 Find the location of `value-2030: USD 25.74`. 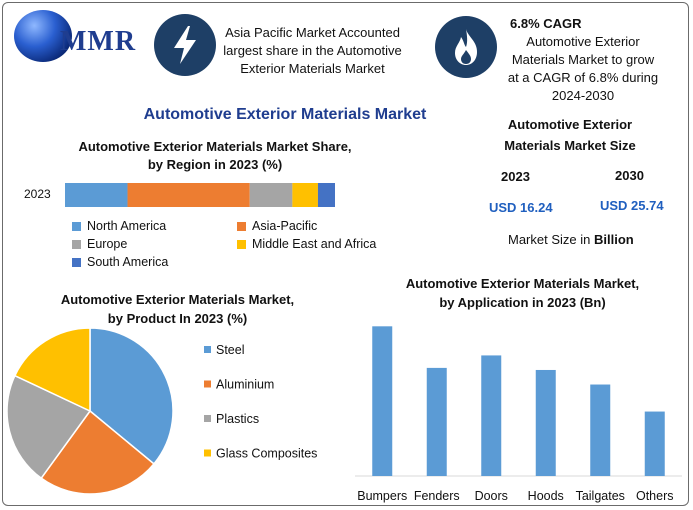

value-2030: USD 25.74 is located at coordinates (632, 205).